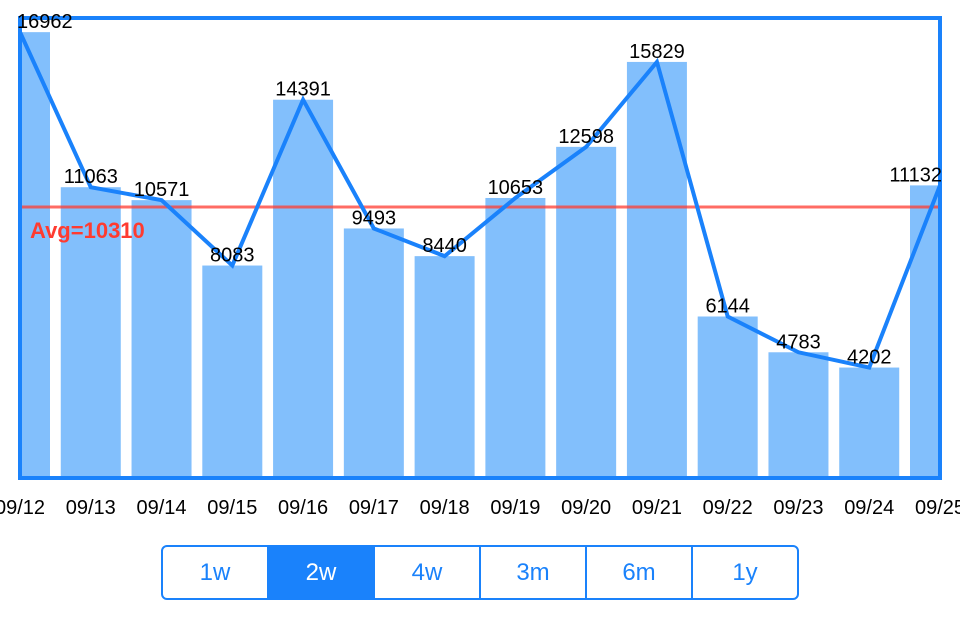  What do you see at coordinates (320, 572) in the screenshot?
I see `range-option-2w: 2w` at bounding box center [320, 572].